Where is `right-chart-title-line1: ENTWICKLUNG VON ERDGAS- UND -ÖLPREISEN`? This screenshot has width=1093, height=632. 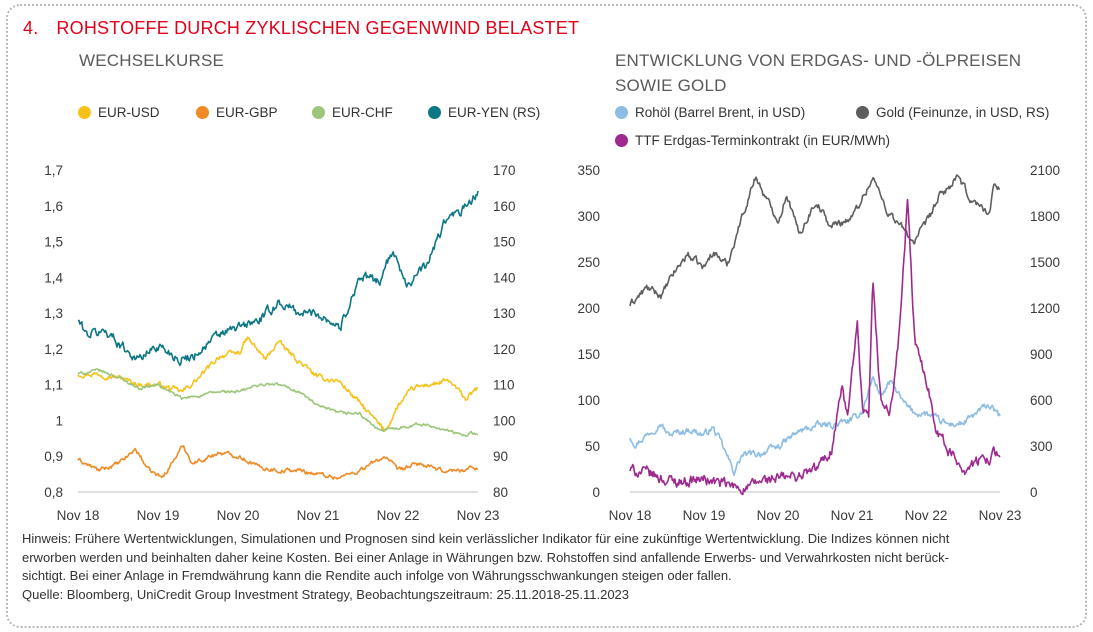 right-chart-title-line1: ENTWICKLUNG VON ERDGAS- UND -ÖLPREISEN is located at coordinates (818, 60).